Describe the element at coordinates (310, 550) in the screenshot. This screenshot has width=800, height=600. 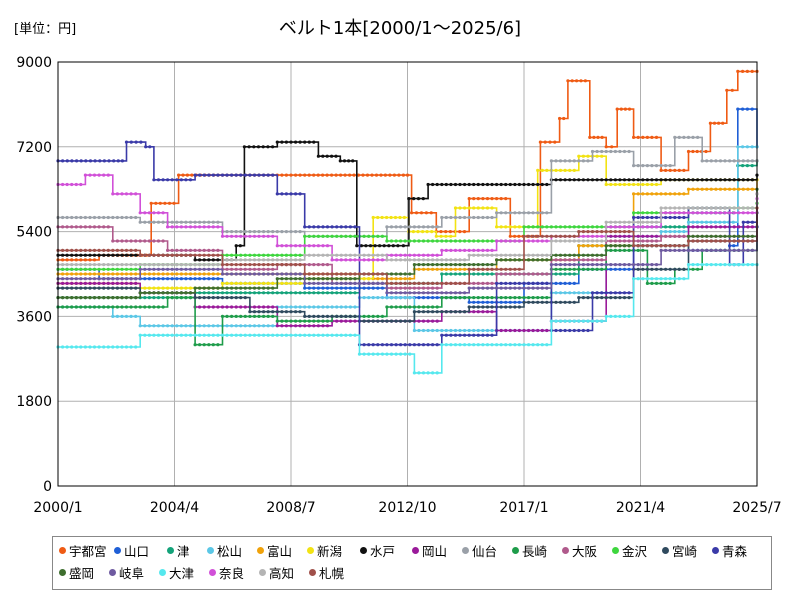
I see `legend-marker` at that location.